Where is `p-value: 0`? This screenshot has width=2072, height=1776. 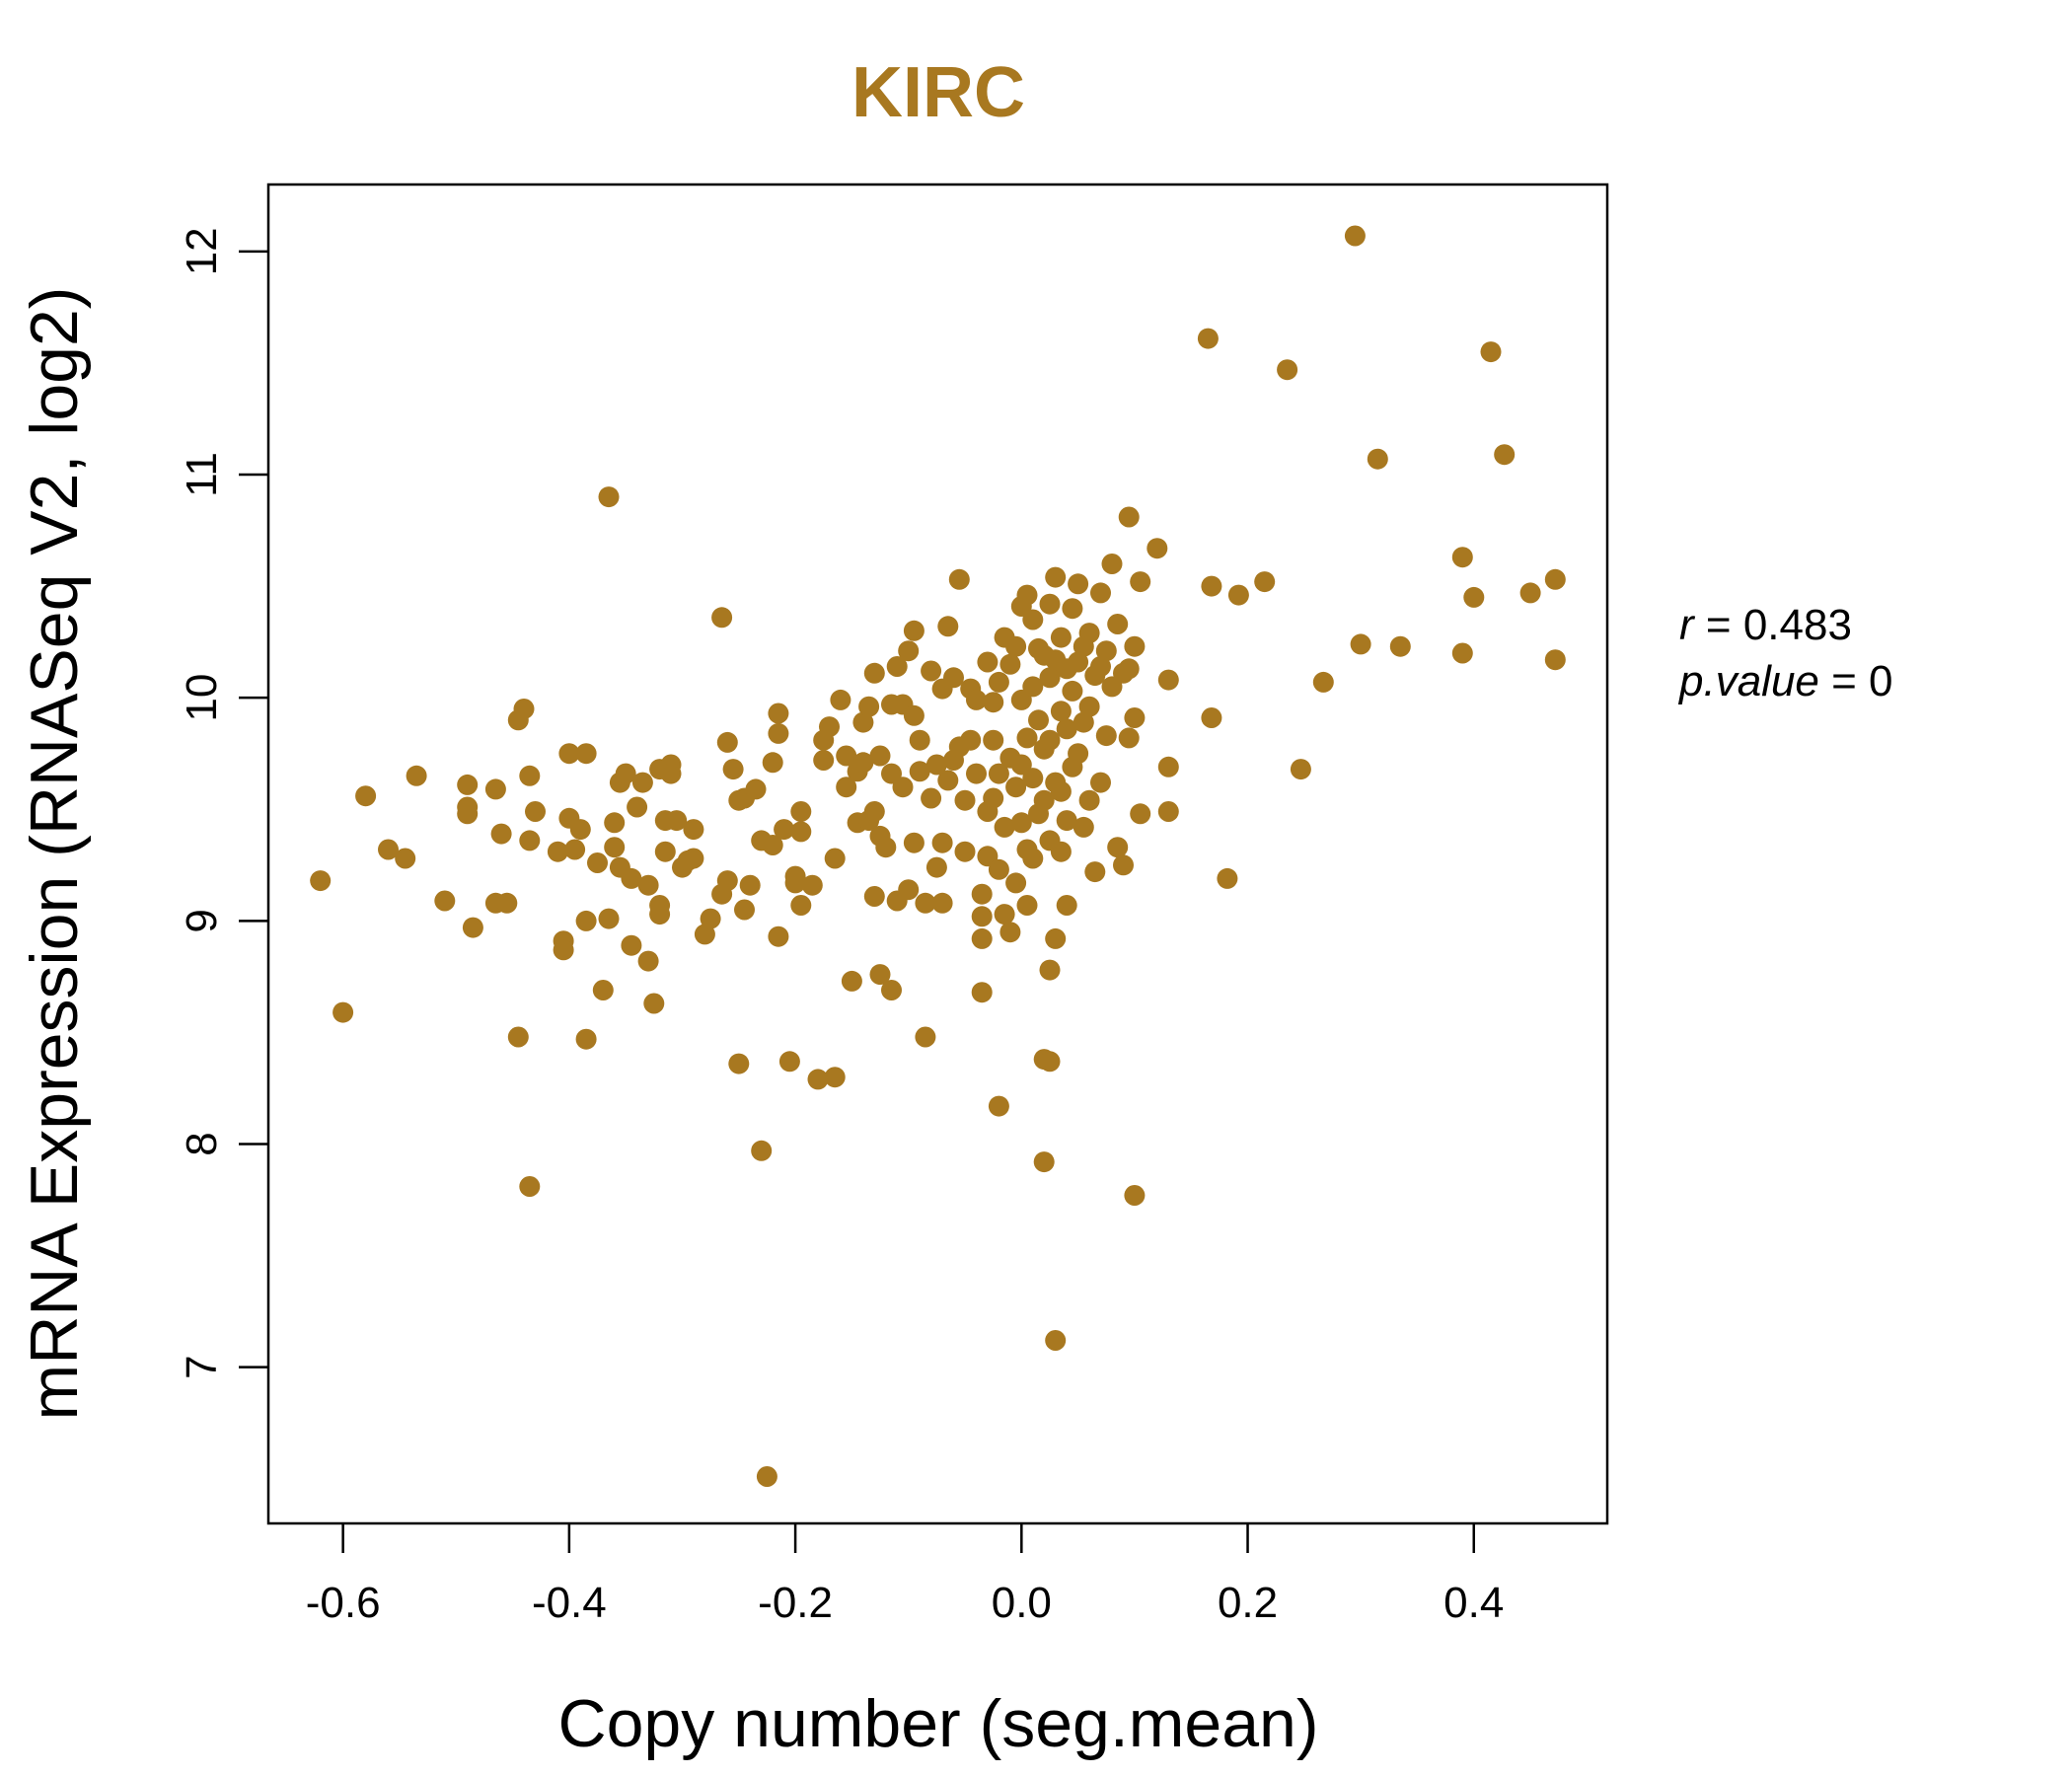
p-value: 0 is located at coordinates (1881, 681).